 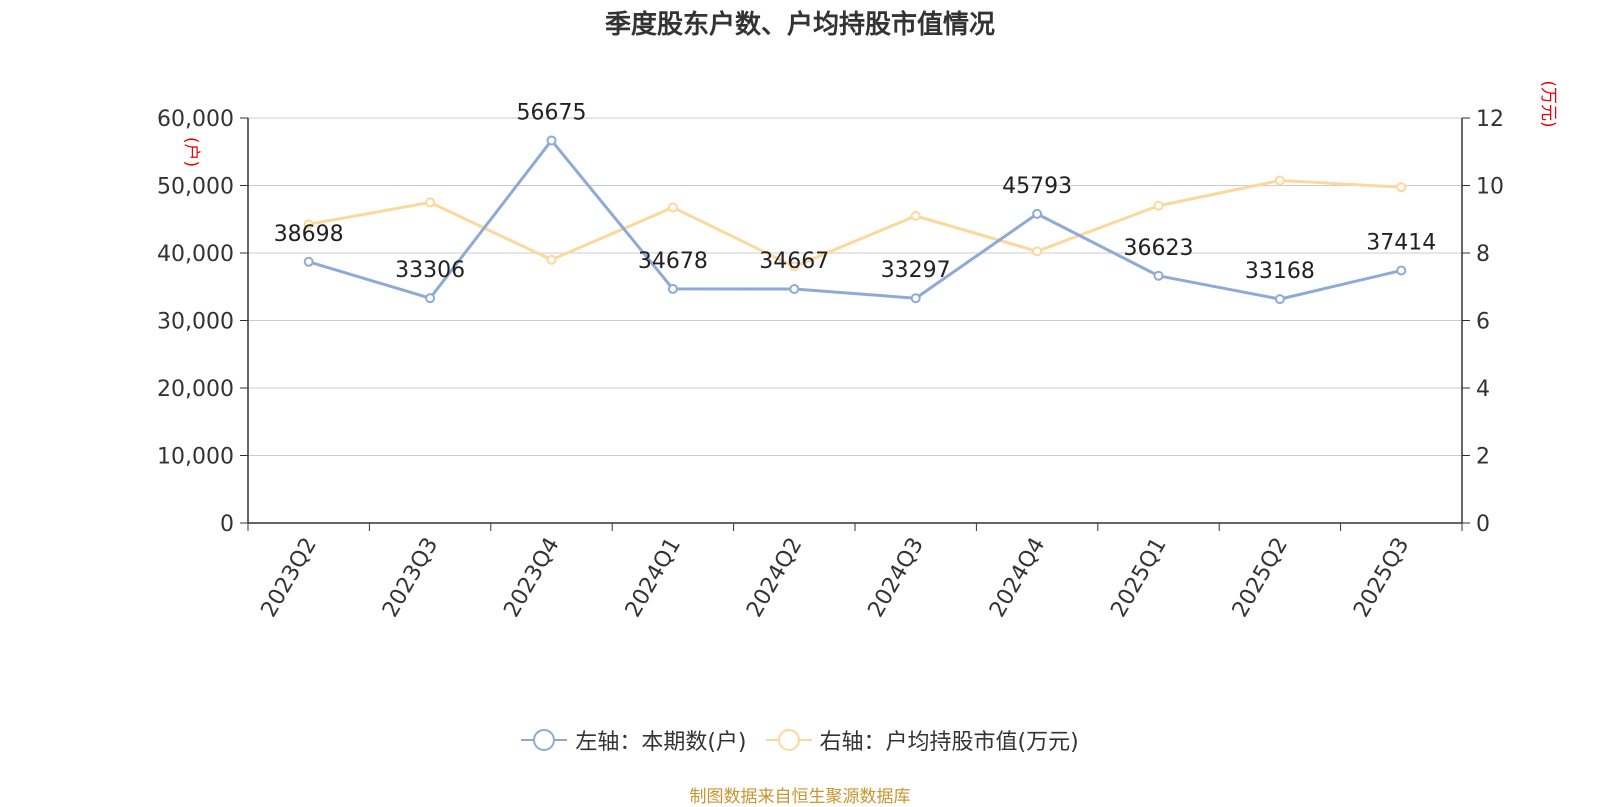 What do you see at coordinates (195, 389) in the screenshot?
I see `left-axis-tick-label: 20,000` at bounding box center [195, 389].